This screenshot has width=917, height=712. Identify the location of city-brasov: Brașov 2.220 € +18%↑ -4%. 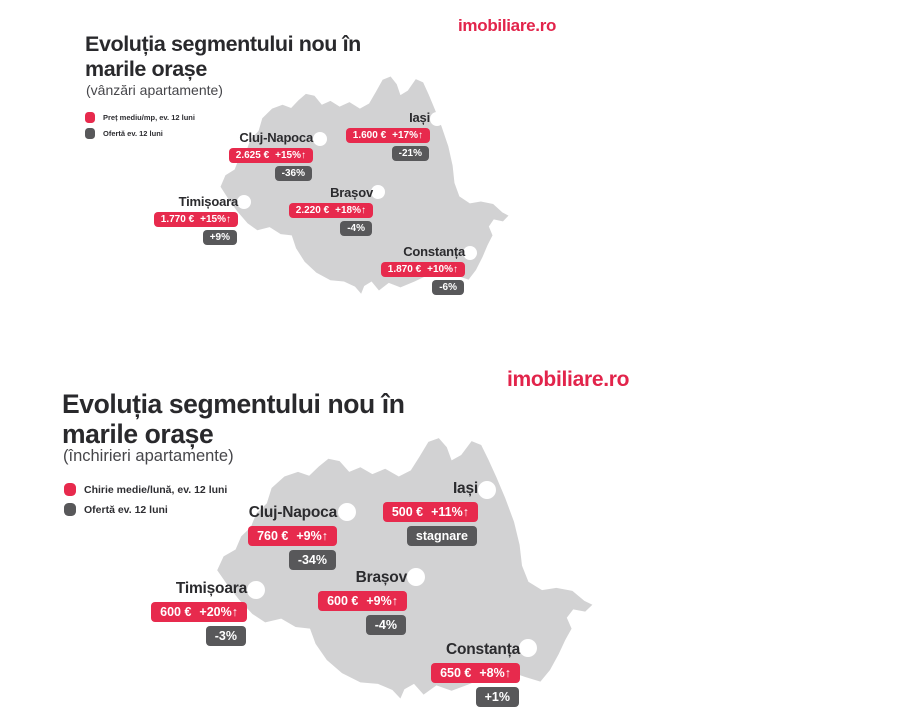
(330, 210).